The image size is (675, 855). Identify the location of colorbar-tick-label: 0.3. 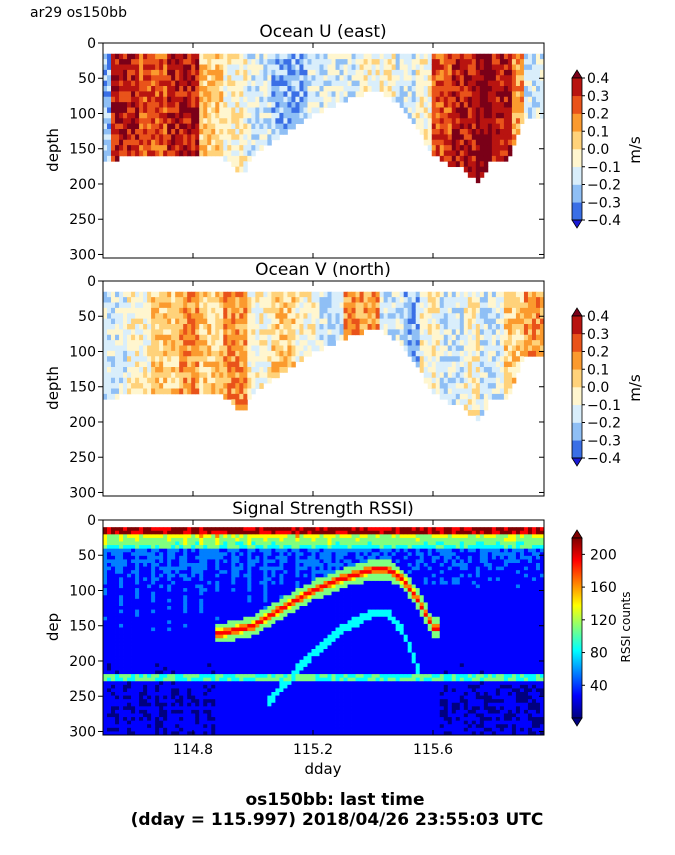
(598, 335).